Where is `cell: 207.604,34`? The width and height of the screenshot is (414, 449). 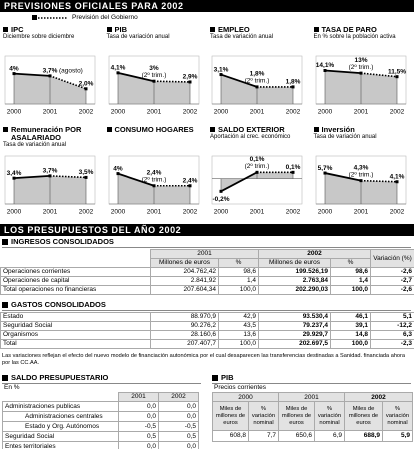
cell: 207.604,34 is located at coordinates (184, 290).